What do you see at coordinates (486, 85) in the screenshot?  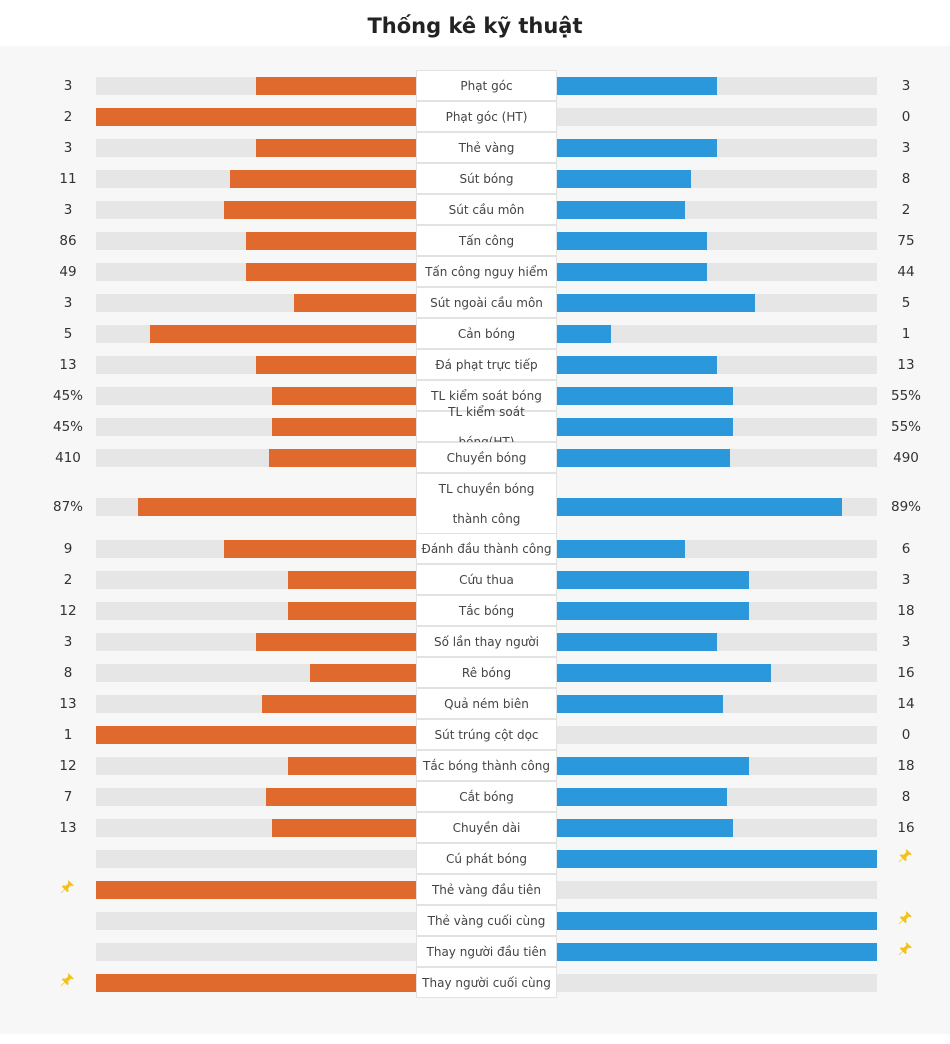 I see `stat-label: Phạt góc` at bounding box center [486, 85].